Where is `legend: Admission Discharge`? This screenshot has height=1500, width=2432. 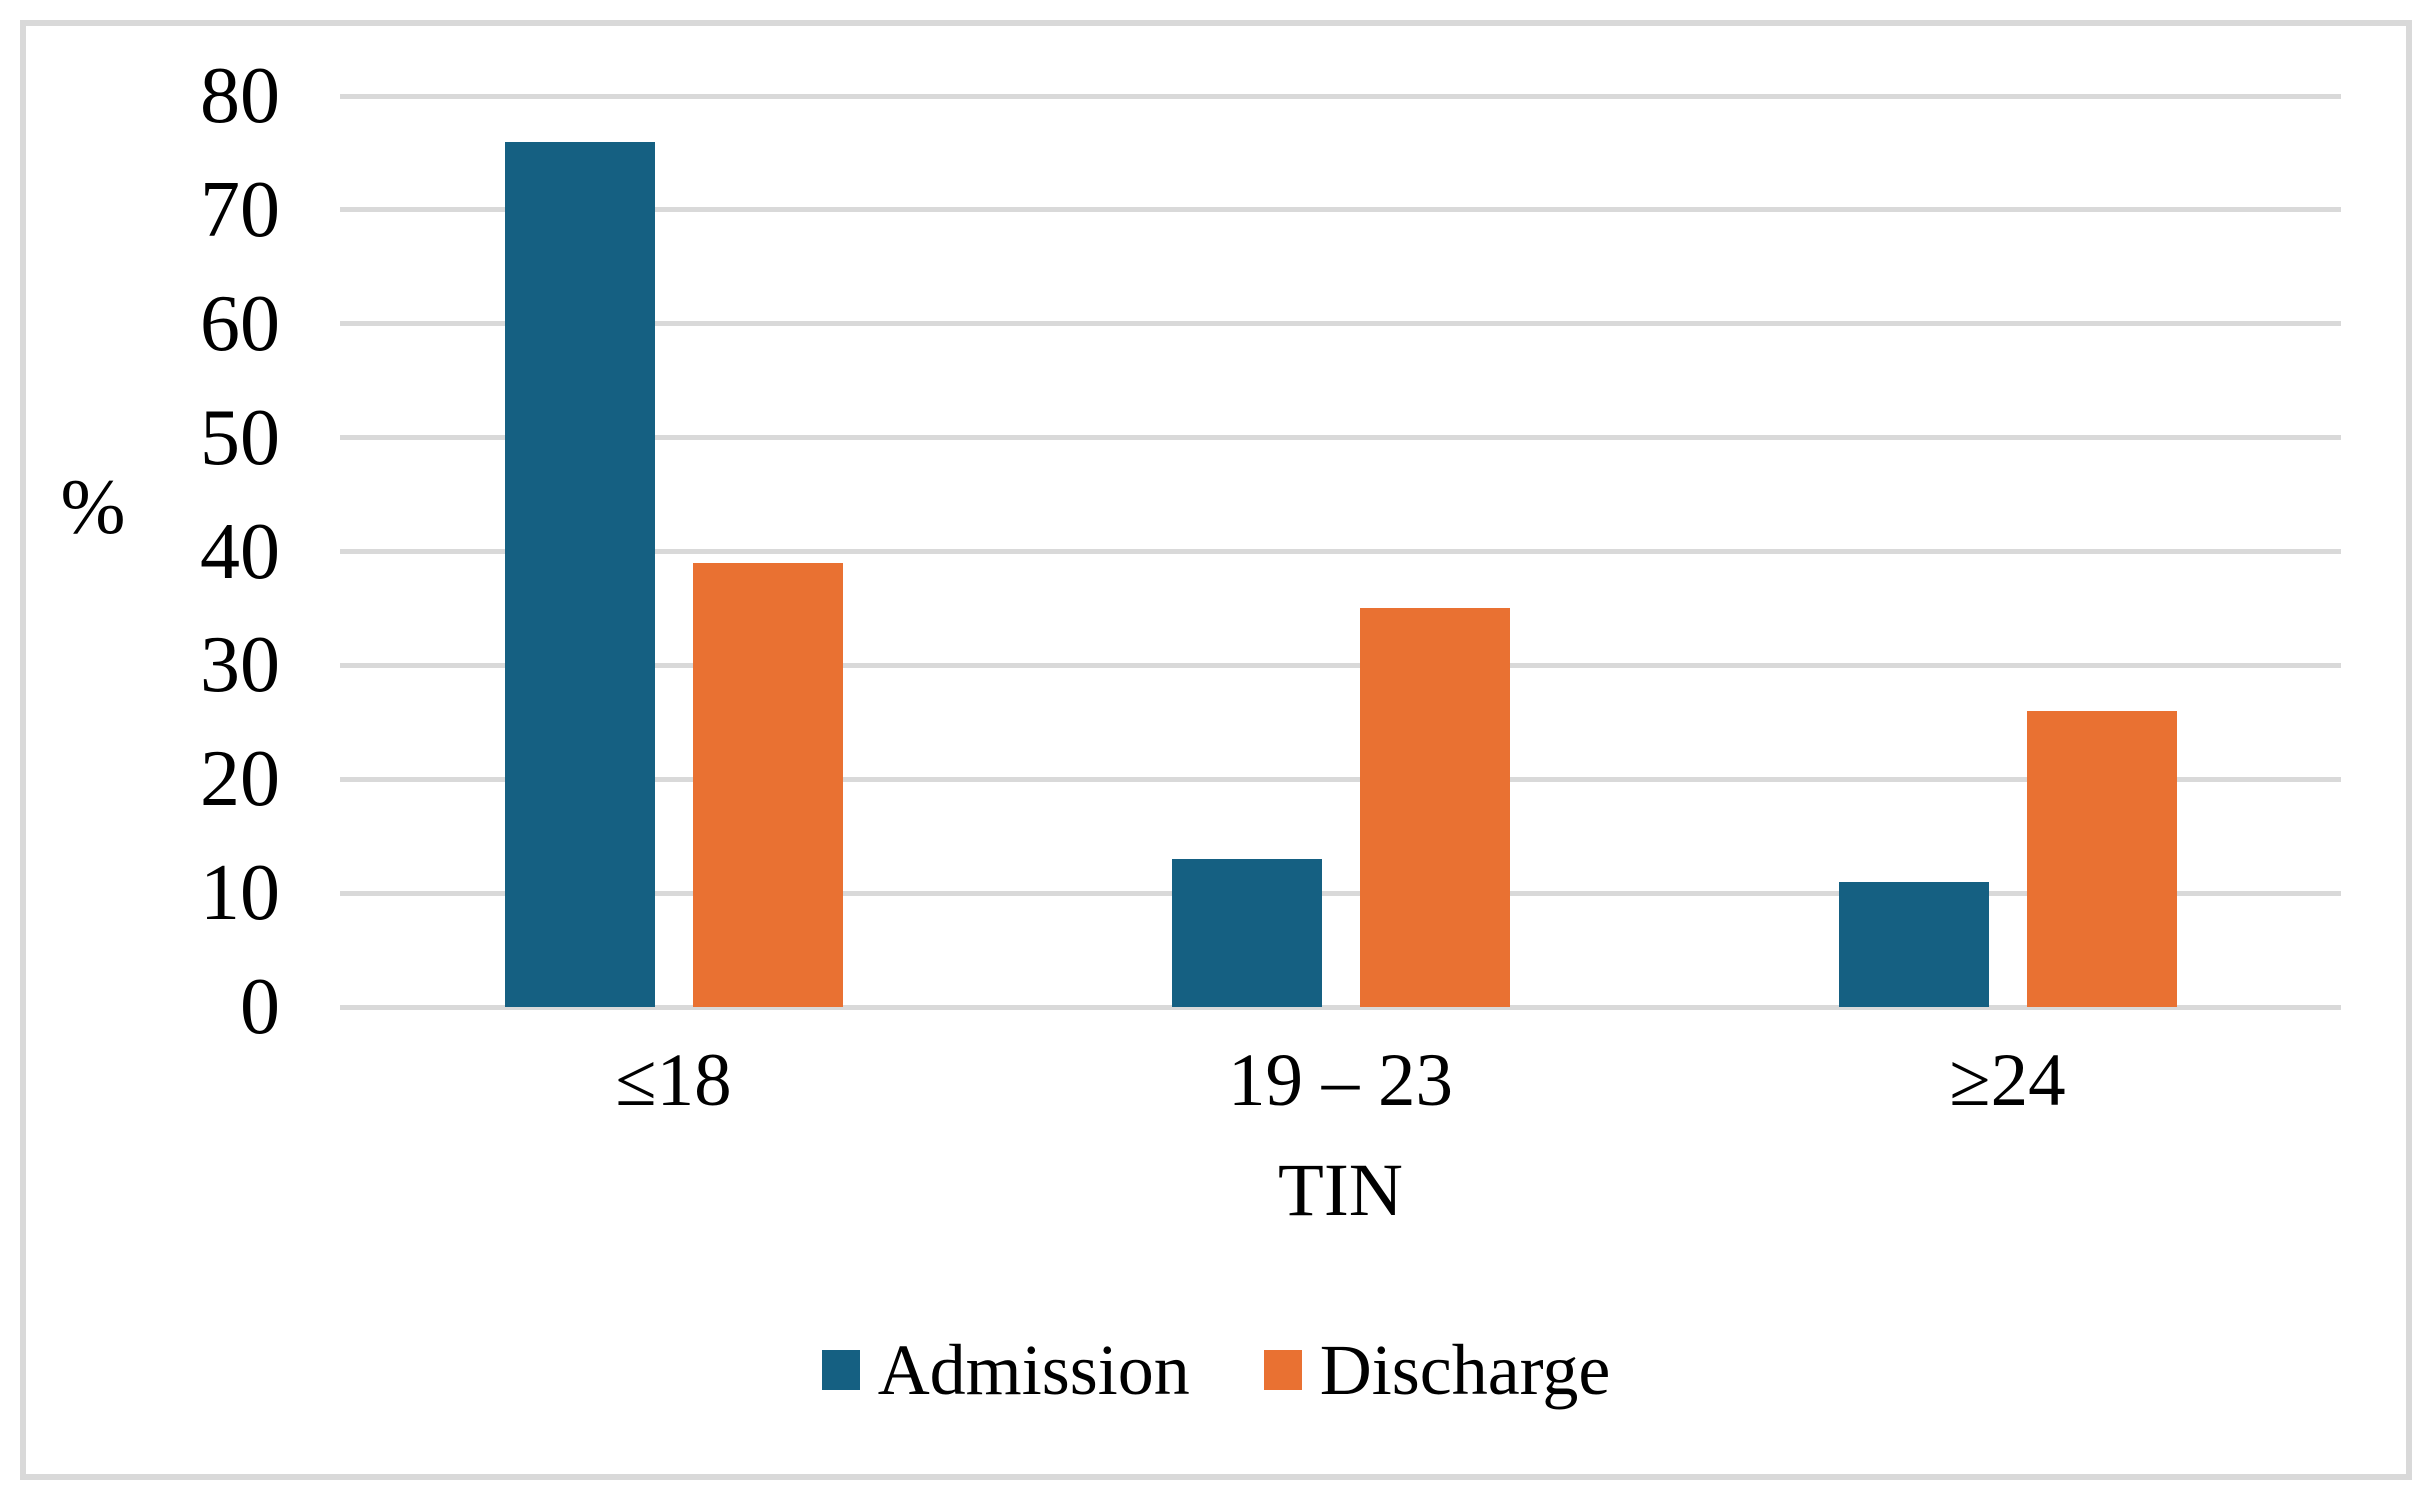
legend: Admission Discharge is located at coordinates (1216, 1370).